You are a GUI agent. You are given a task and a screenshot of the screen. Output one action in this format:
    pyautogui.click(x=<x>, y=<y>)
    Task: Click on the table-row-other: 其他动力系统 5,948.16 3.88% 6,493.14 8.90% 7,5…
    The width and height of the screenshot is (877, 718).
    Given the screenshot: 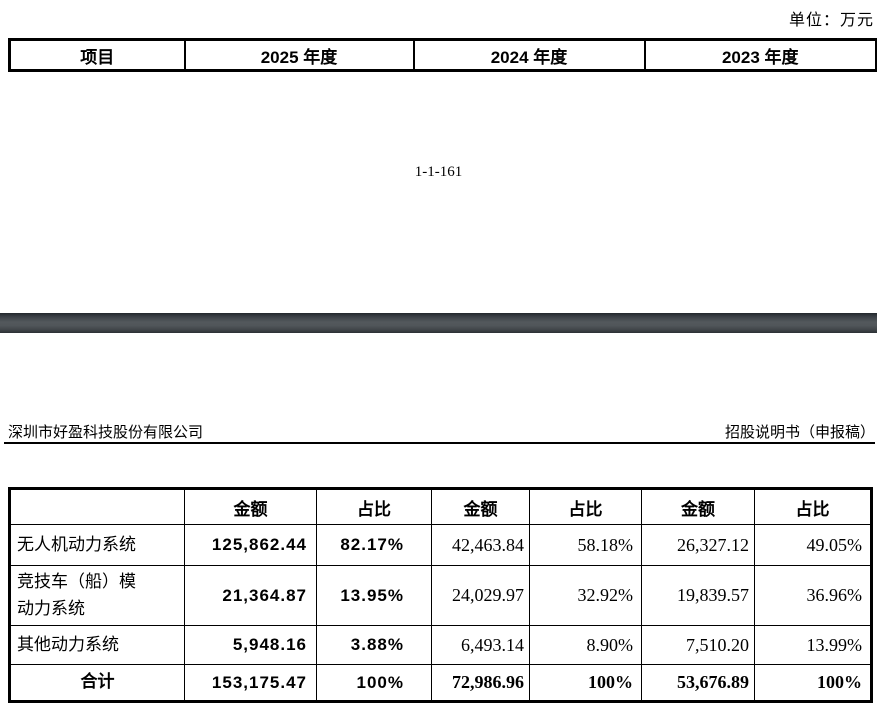 What is the action you would take?
    pyautogui.click(x=440, y=645)
    